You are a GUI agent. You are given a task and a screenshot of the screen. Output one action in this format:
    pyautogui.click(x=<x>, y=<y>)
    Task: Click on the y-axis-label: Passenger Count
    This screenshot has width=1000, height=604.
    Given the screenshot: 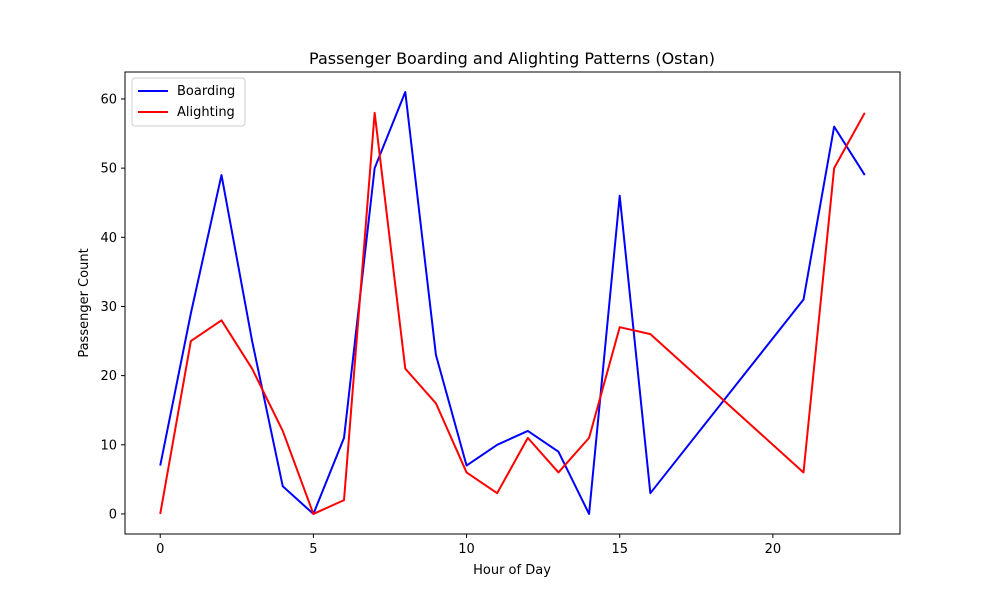 What is the action you would take?
    pyautogui.click(x=84, y=302)
    